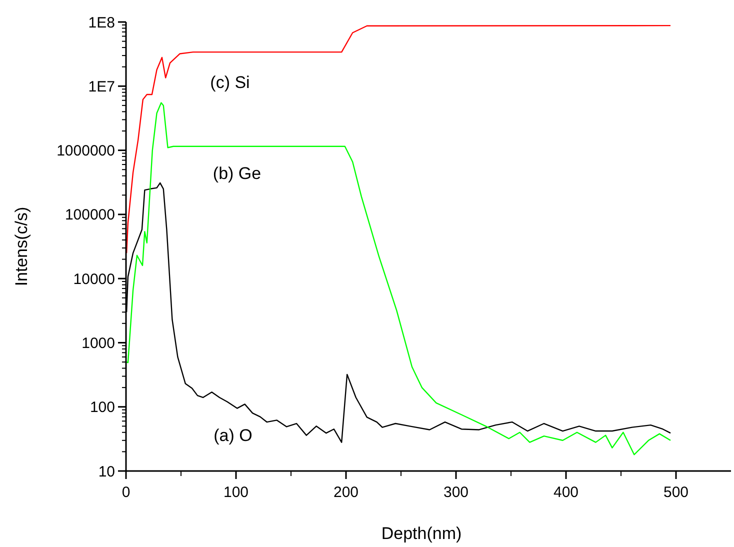 The width and height of the screenshot is (734, 547). Describe the element at coordinates (566, 492) in the screenshot. I see `x-tick-label: 400` at that location.